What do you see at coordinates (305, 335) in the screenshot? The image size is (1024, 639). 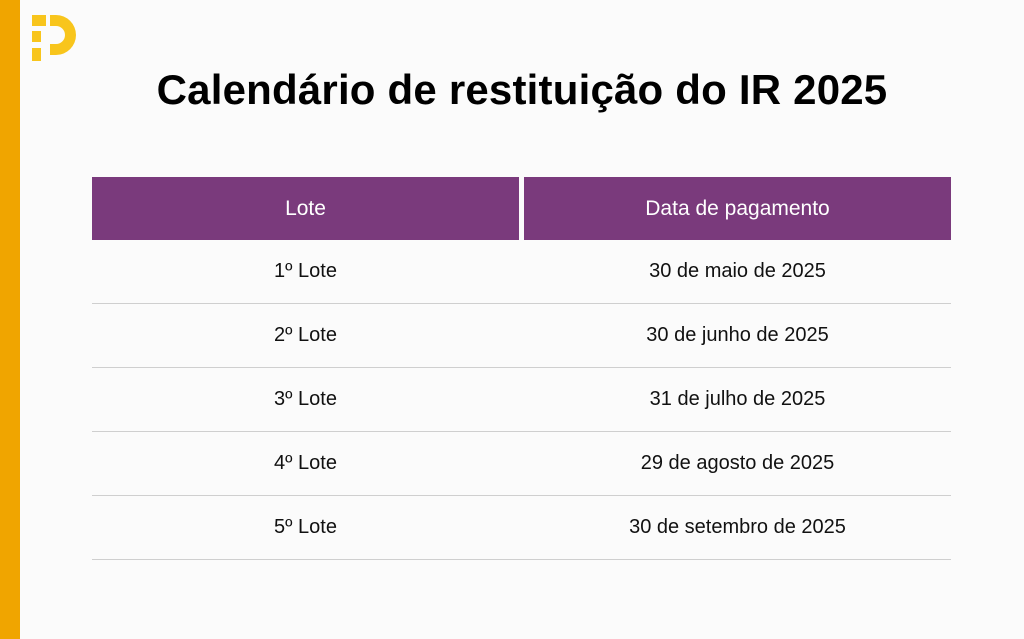 I see `lote-cell: 2º Lote` at bounding box center [305, 335].